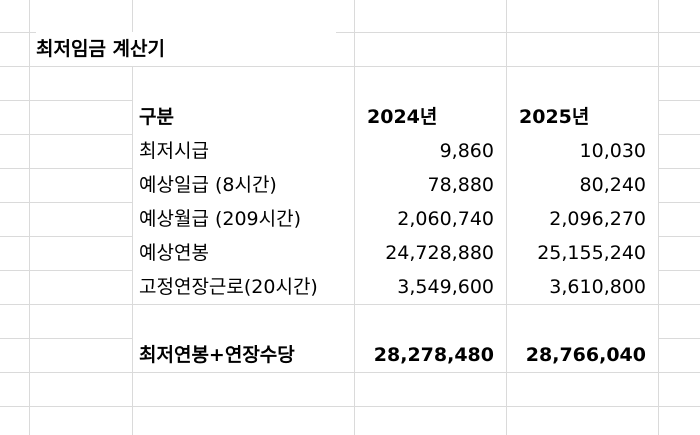 The image size is (700, 435). What do you see at coordinates (430, 117) in the screenshot?
I see `header-2024-cell: 2024년` at bounding box center [430, 117].